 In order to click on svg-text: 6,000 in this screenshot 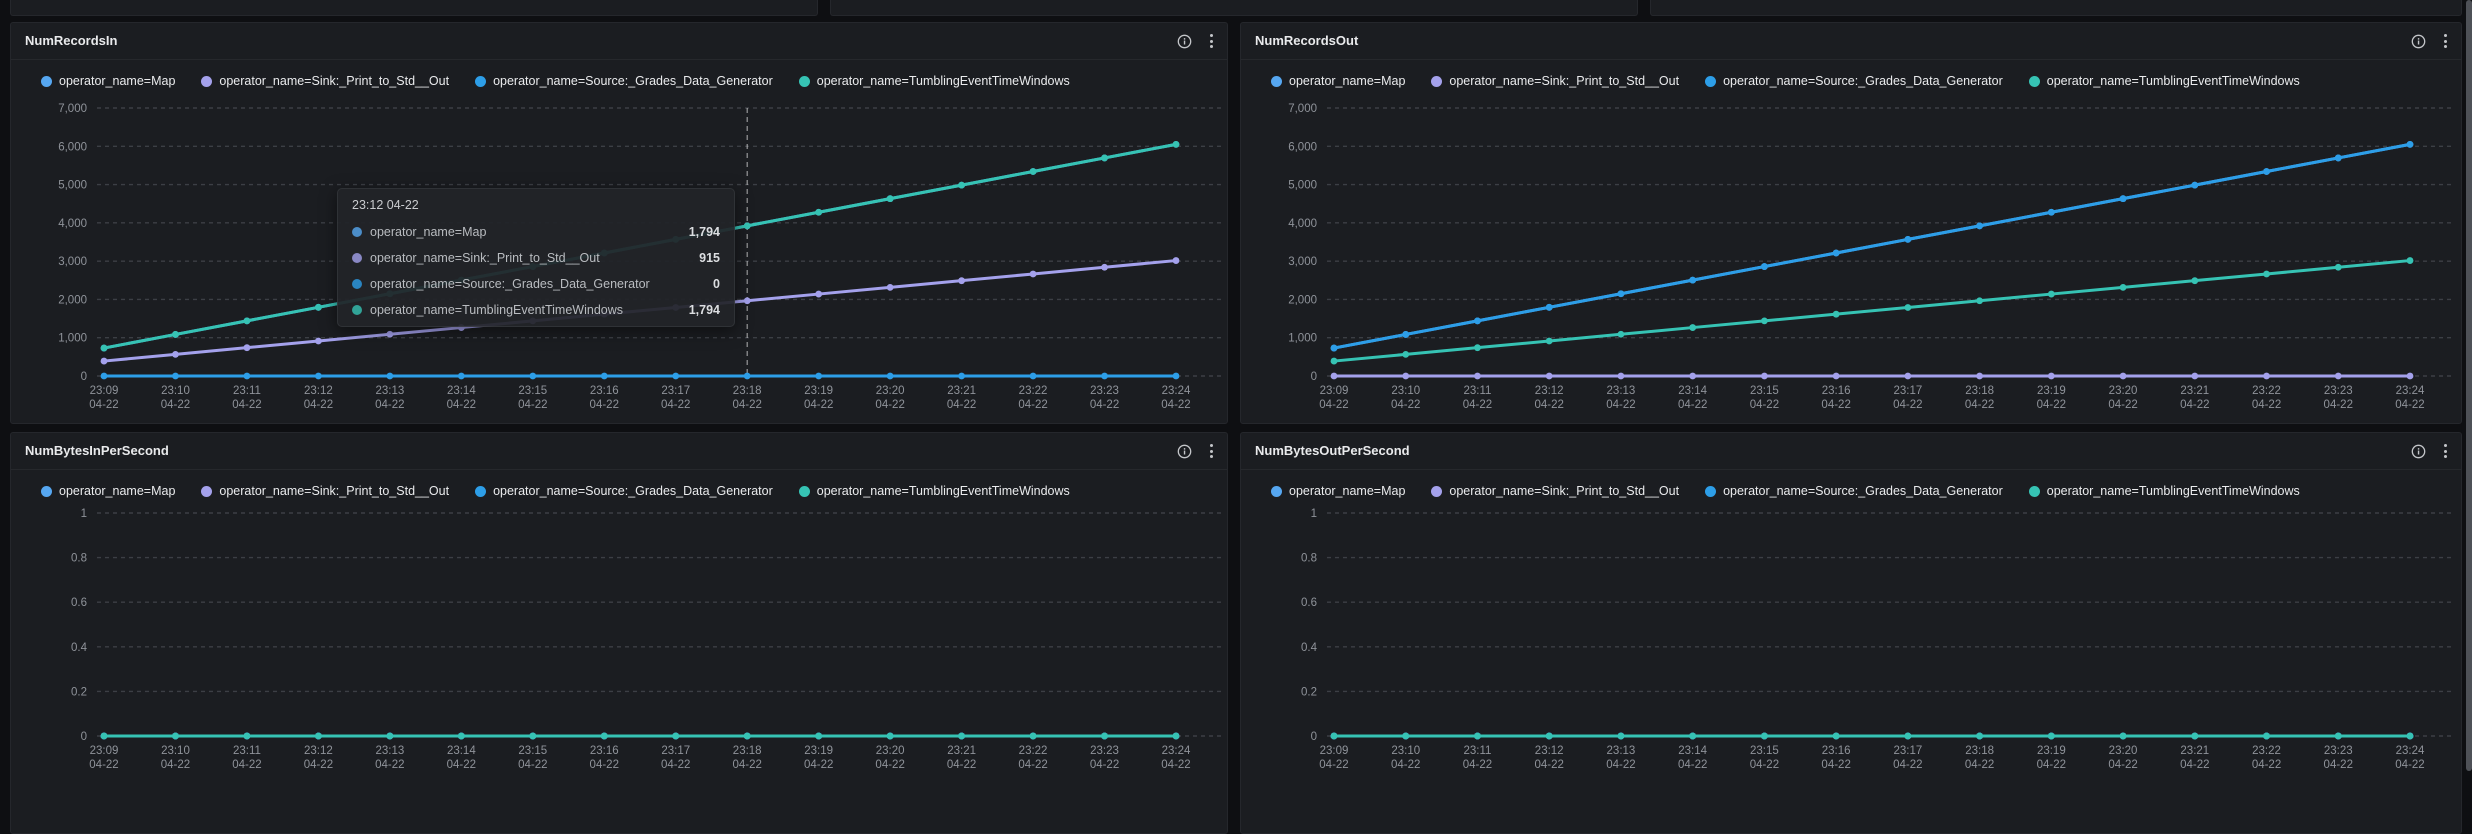, I will do `click(72, 147)`.